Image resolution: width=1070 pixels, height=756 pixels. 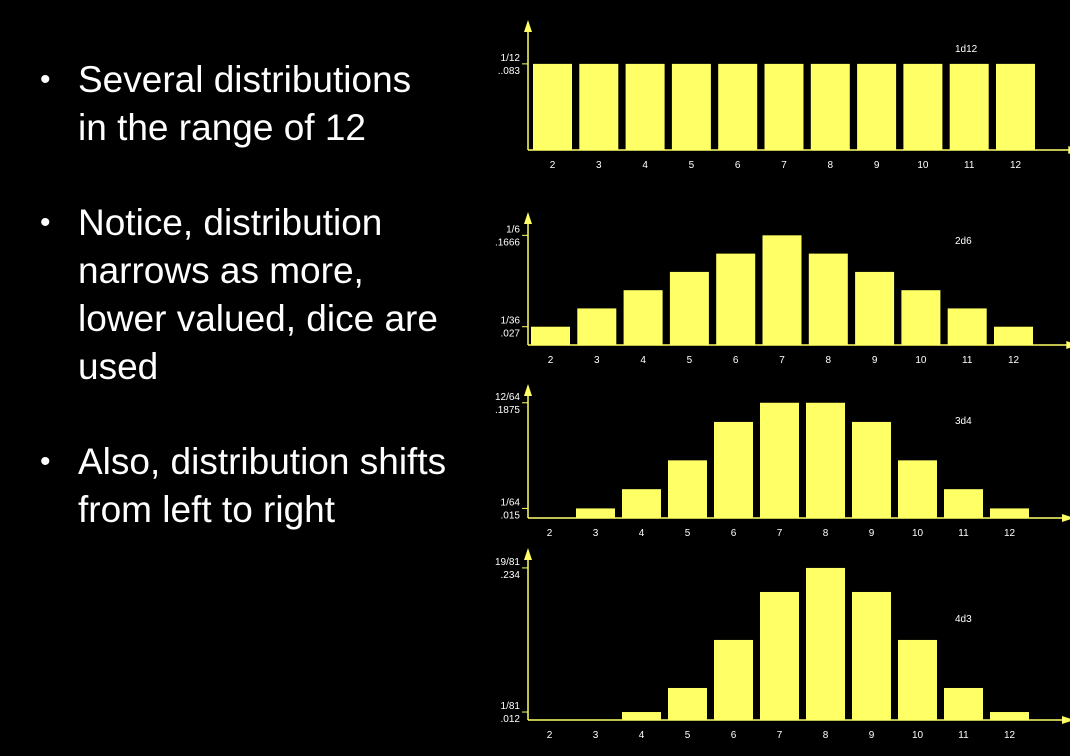 What do you see at coordinates (507, 242) in the screenshot?
I see `y-tick-decimal: .1666` at bounding box center [507, 242].